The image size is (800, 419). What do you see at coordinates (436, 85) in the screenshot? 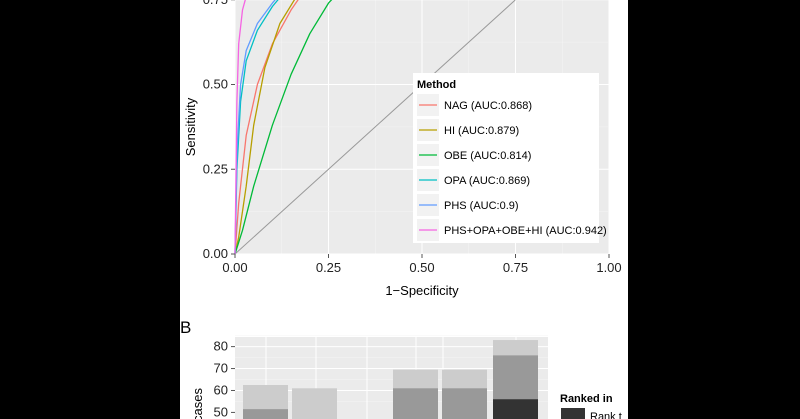
I see `legend-title: Method` at bounding box center [436, 85].